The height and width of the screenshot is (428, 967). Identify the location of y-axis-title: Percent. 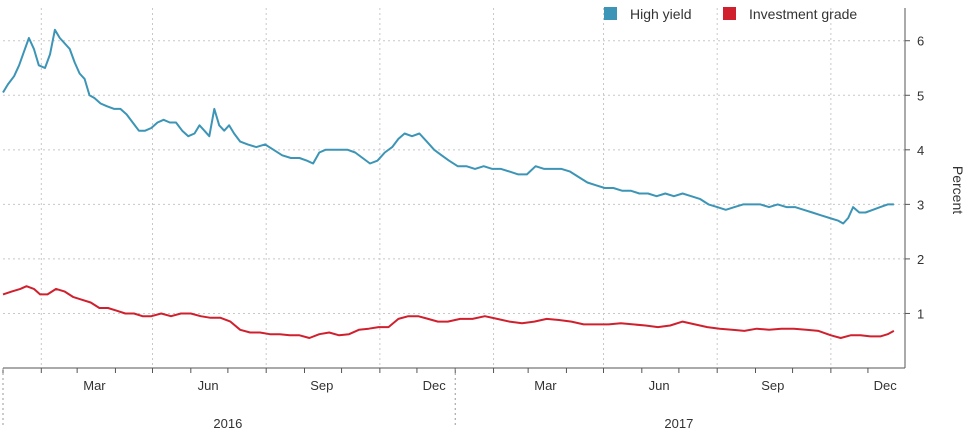
(958, 190).